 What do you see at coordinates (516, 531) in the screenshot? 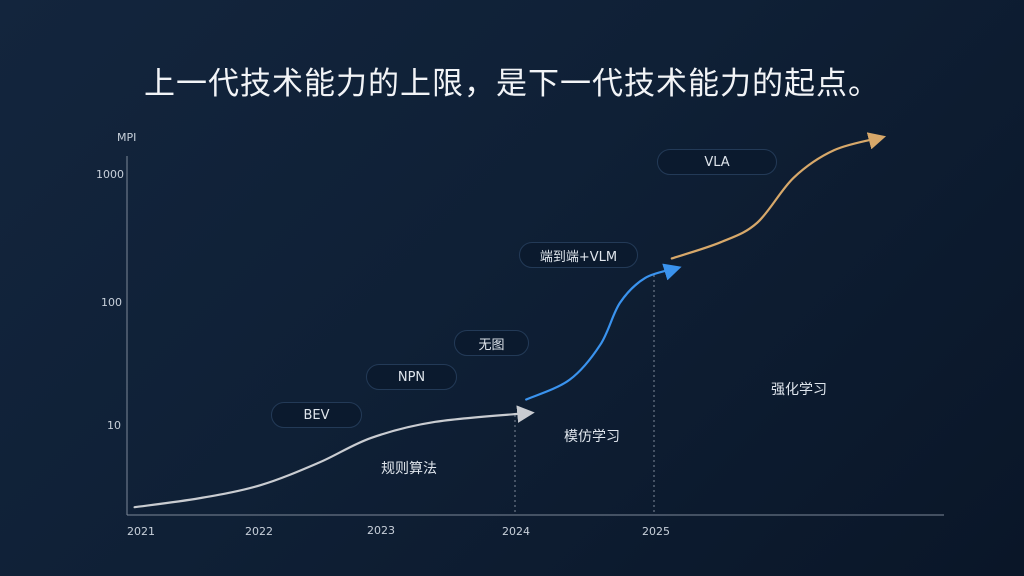
I see `x-tick-2024: 2024` at bounding box center [516, 531].